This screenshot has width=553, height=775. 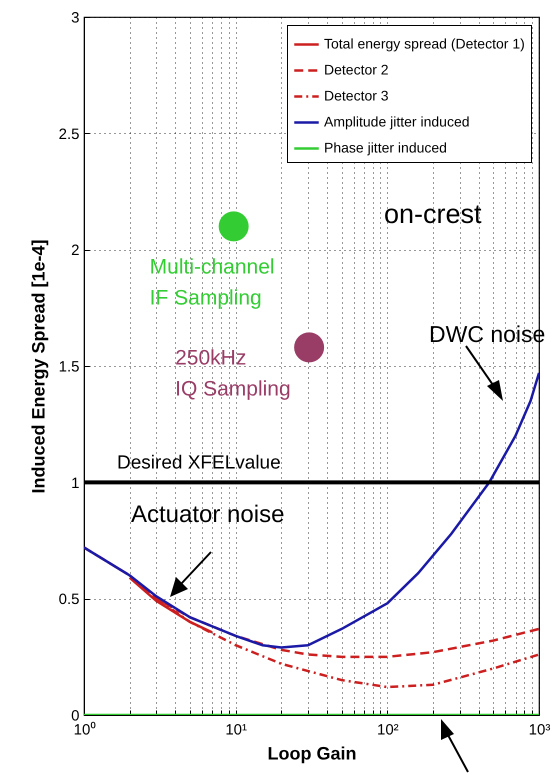 What do you see at coordinates (75, 18) in the screenshot?
I see `y-tick-label: 3` at bounding box center [75, 18].